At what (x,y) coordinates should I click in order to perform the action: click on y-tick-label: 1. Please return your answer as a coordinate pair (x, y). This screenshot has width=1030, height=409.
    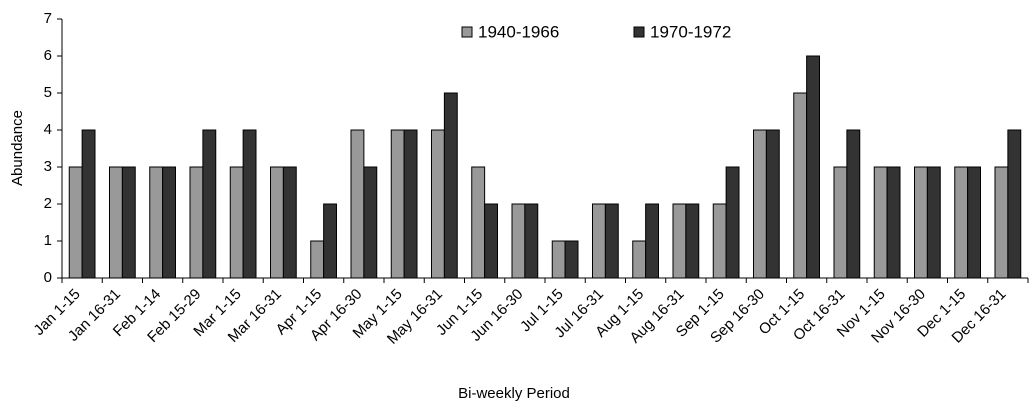
    Looking at the image, I should click on (48, 240).